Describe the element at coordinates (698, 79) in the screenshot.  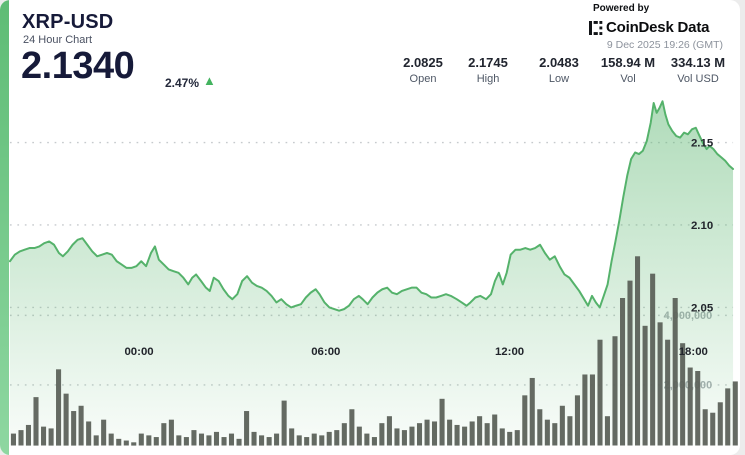
I see `stat-vol-usd-label: Vol USD` at that location.